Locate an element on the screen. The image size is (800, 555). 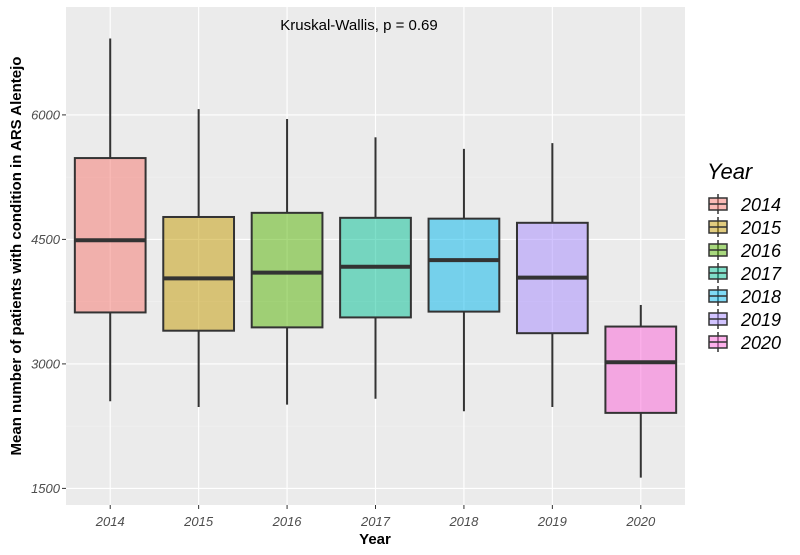
legend-item-2017: 2017 is located at coordinates (745, 273).